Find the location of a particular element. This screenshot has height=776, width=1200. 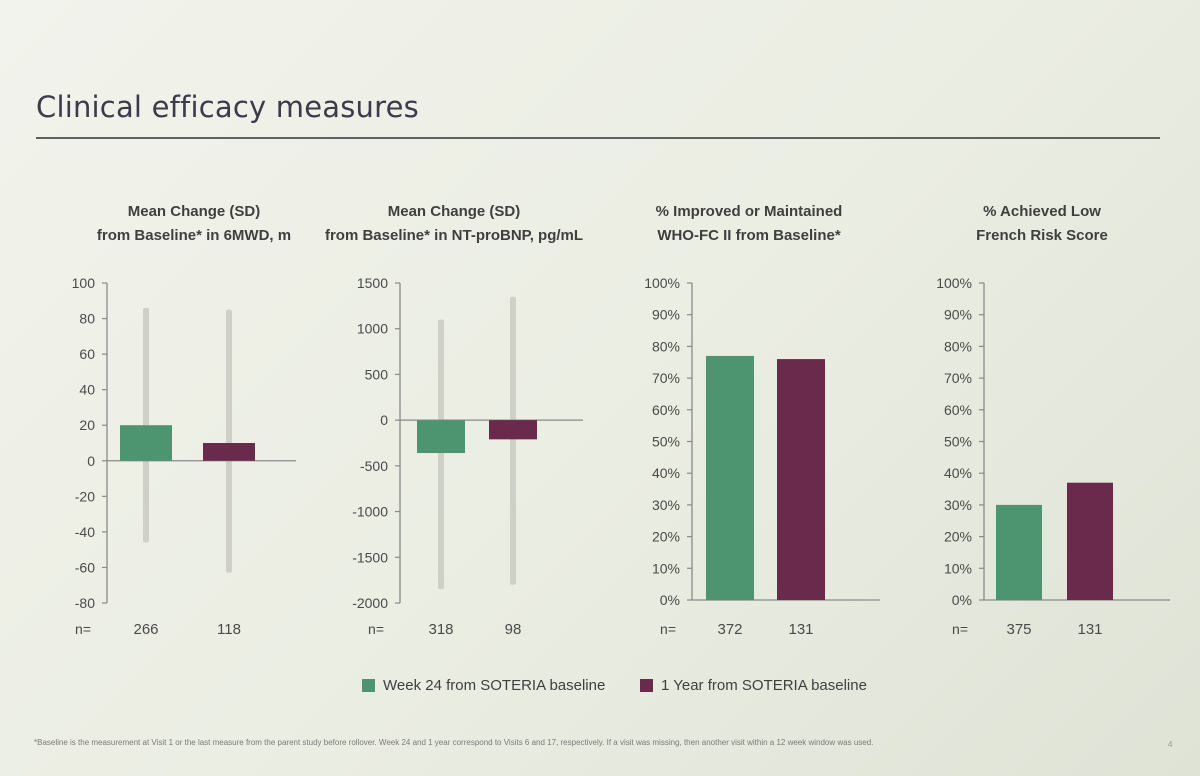

chart-3-y-tick-label: 10% is located at coordinates (666, 568).